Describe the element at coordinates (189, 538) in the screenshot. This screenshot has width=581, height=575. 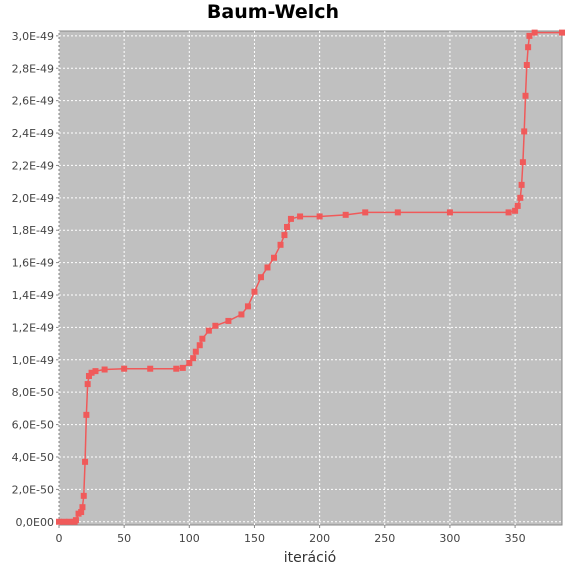
I see `x-tick-label: 100` at that location.